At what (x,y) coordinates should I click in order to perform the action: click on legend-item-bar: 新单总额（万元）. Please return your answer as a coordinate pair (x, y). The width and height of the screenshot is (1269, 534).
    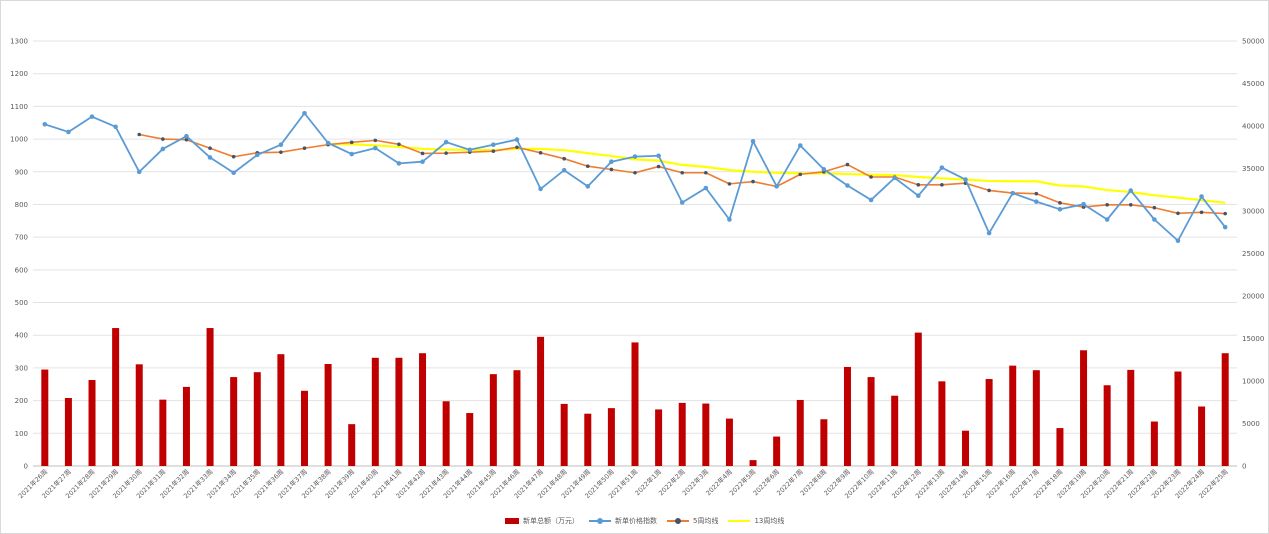
    Looking at the image, I should click on (542, 521).